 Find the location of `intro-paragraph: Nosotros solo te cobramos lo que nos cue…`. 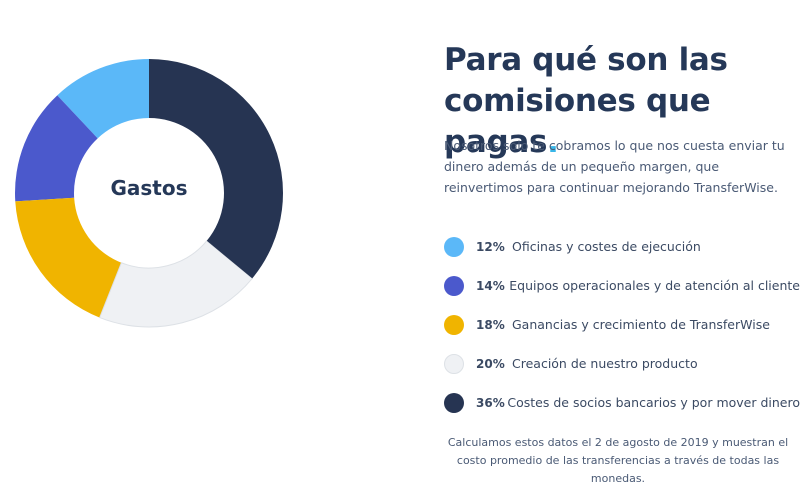

intro-paragraph: Nosotros solo te cobramos lo que nos cue… is located at coordinates (614, 166).